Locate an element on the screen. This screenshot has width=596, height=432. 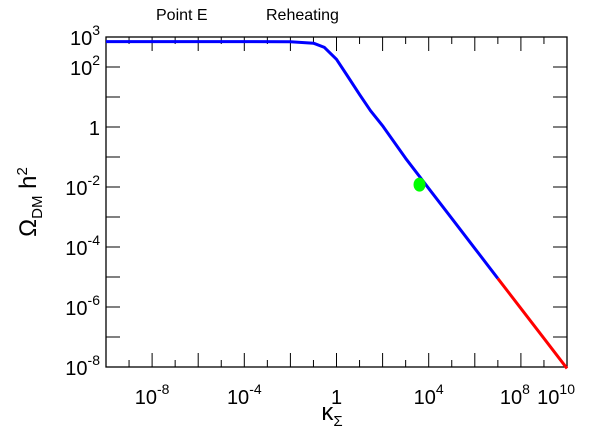
x-tick-label-exp: 10 is located at coordinates (567, 389).